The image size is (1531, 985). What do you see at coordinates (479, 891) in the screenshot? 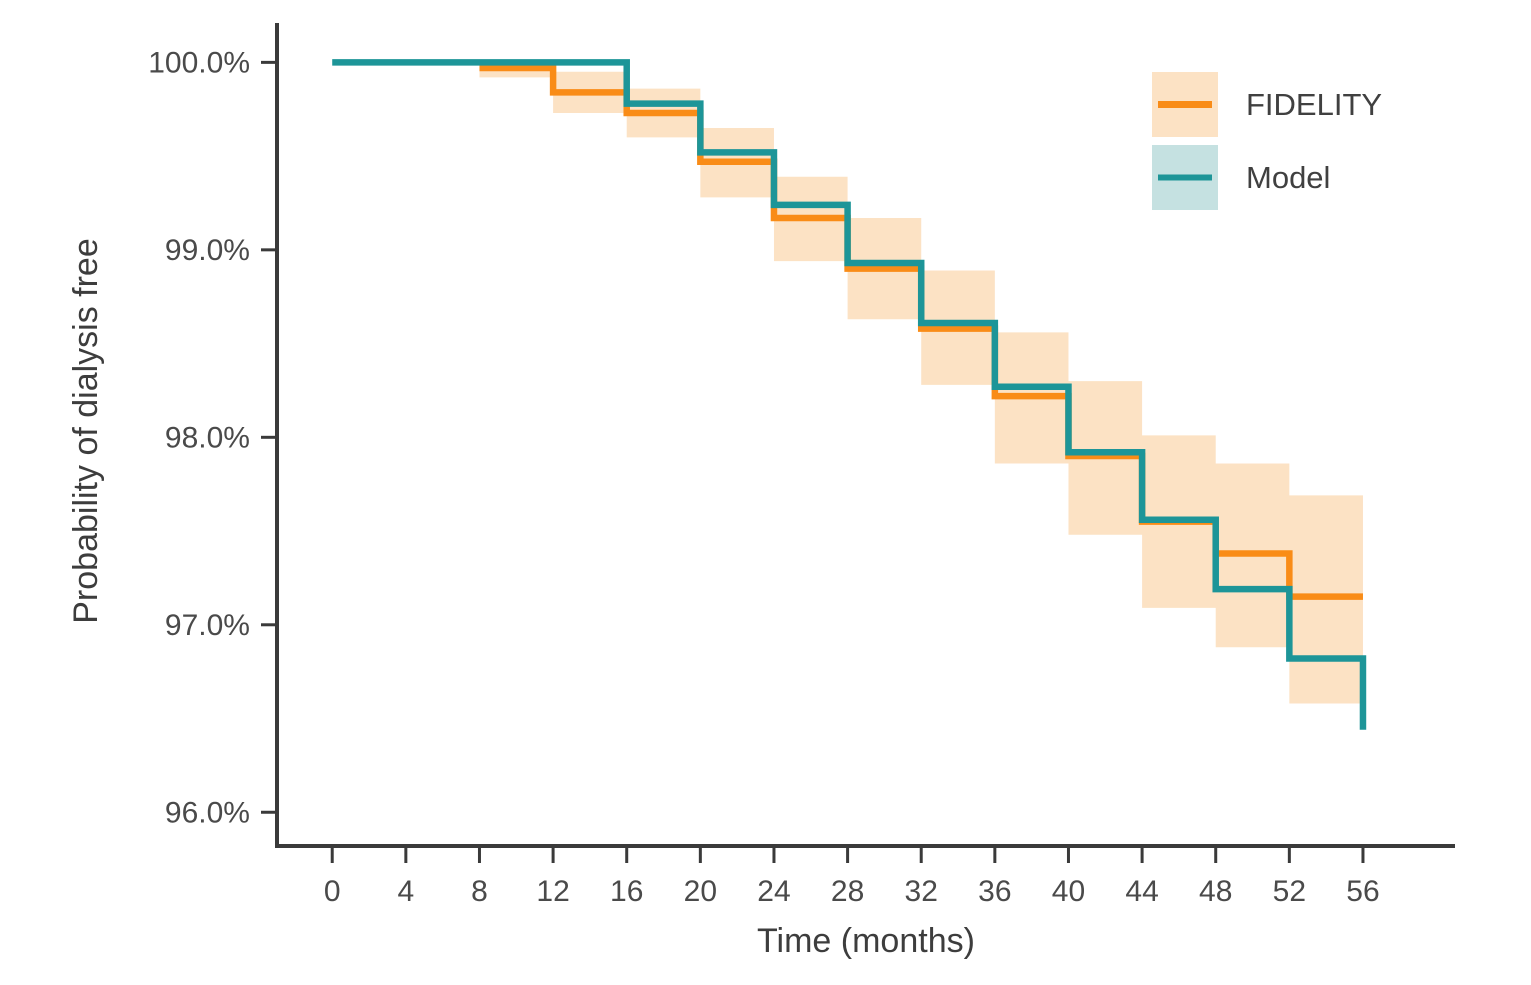
I see `x-tick-label: 8` at bounding box center [479, 891].